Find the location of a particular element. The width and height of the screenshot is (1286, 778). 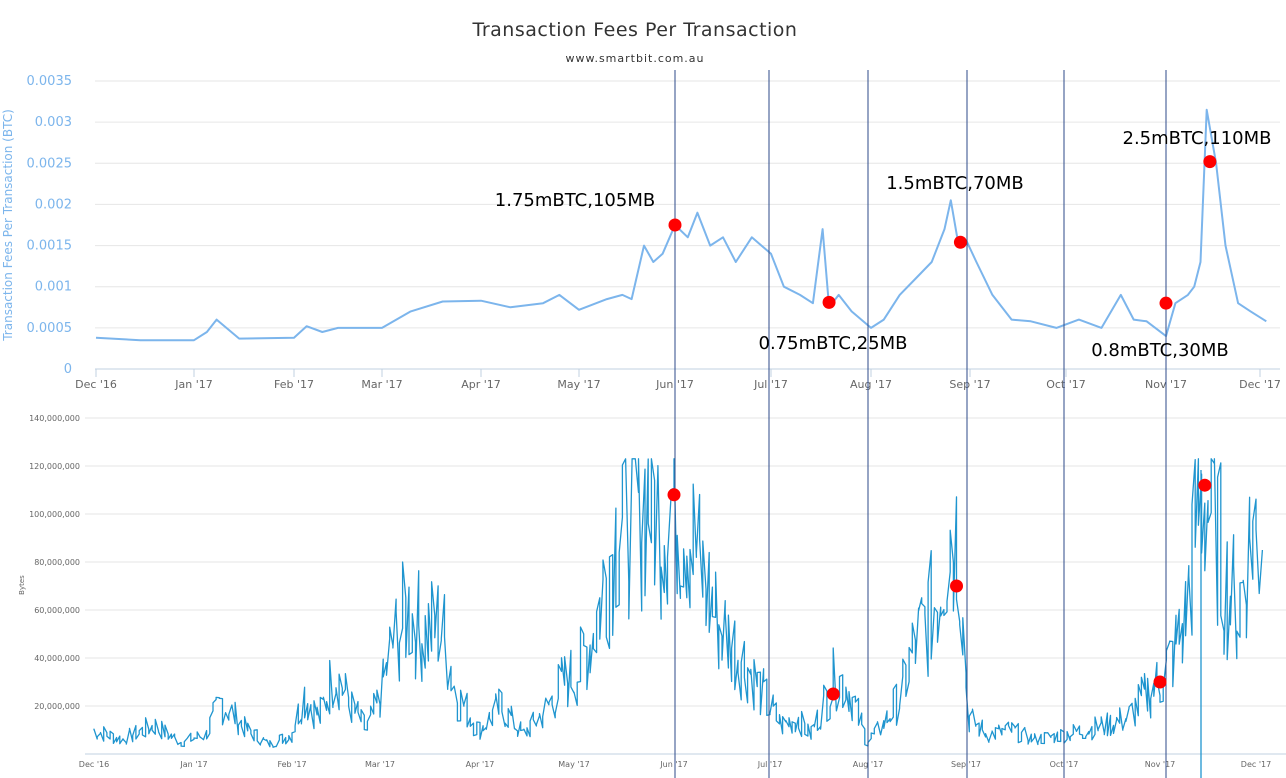

fee-x-tick-label: Sep '17 is located at coordinates (969, 384).